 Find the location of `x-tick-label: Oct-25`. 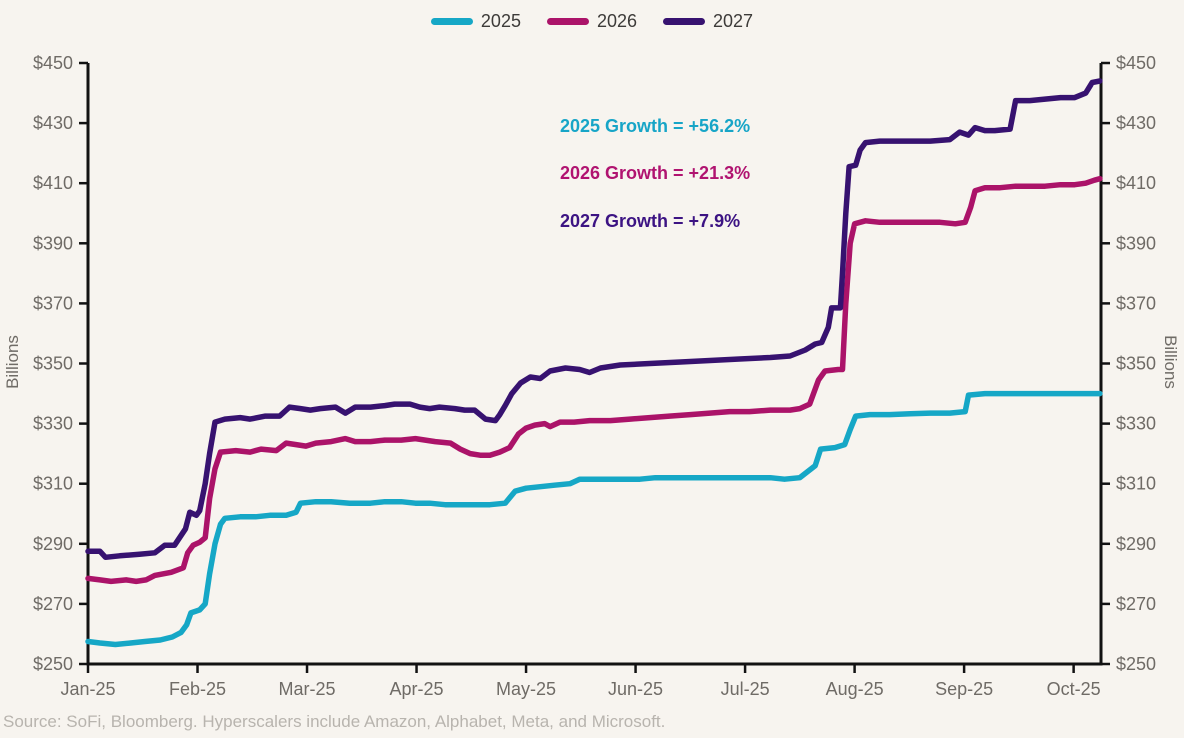

x-tick-label: Oct-25 is located at coordinates (1074, 689).